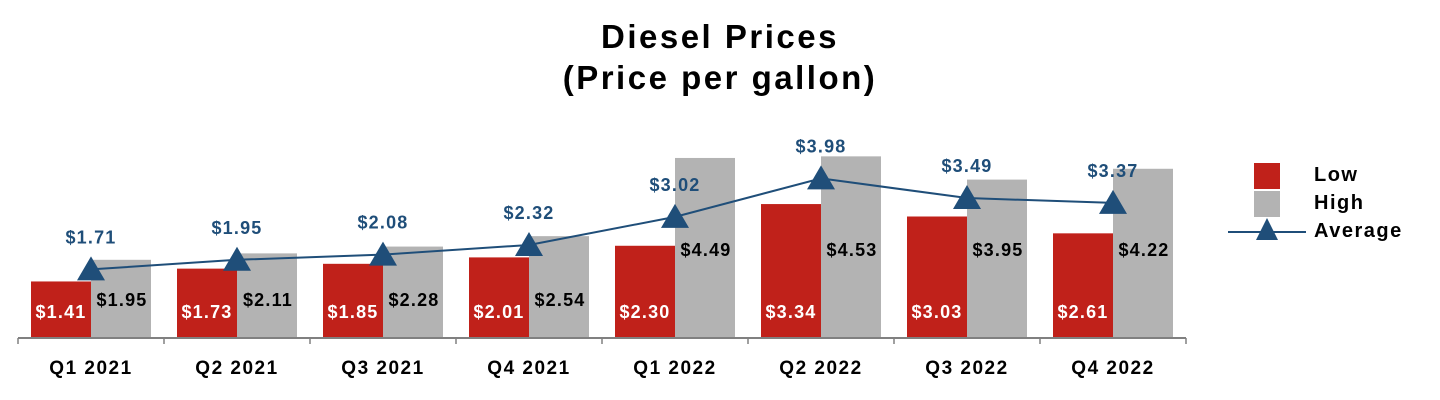 Image resolution: width=1440 pixels, height=400 pixels. What do you see at coordinates (1267, 229) in the screenshot?
I see `legend-triangle-marker-icon` at bounding box center [1267, 229].